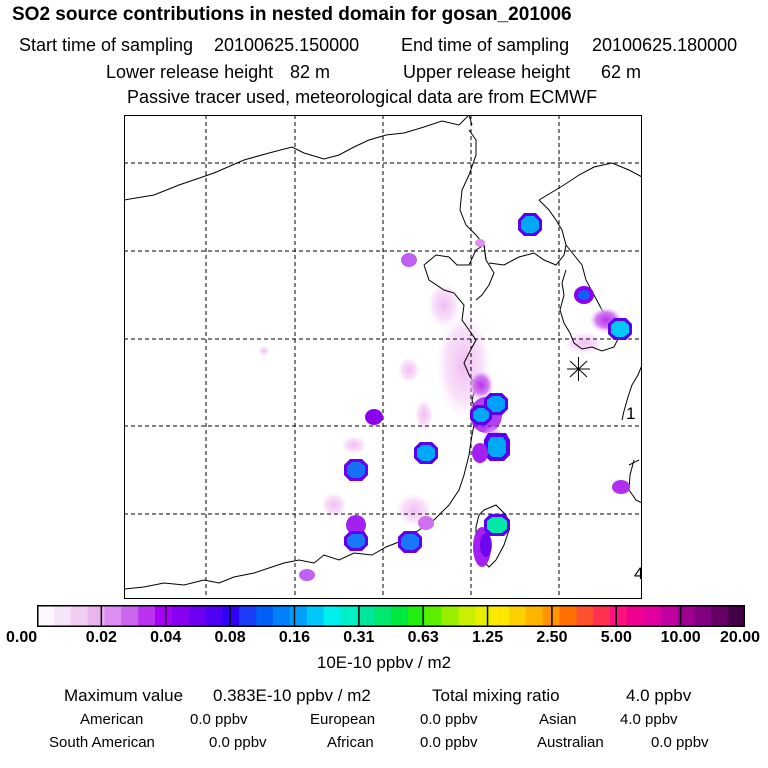 The height and width of the screenshot is (768, 768). I want to click on colorbar-swatches, so click(391, 616).